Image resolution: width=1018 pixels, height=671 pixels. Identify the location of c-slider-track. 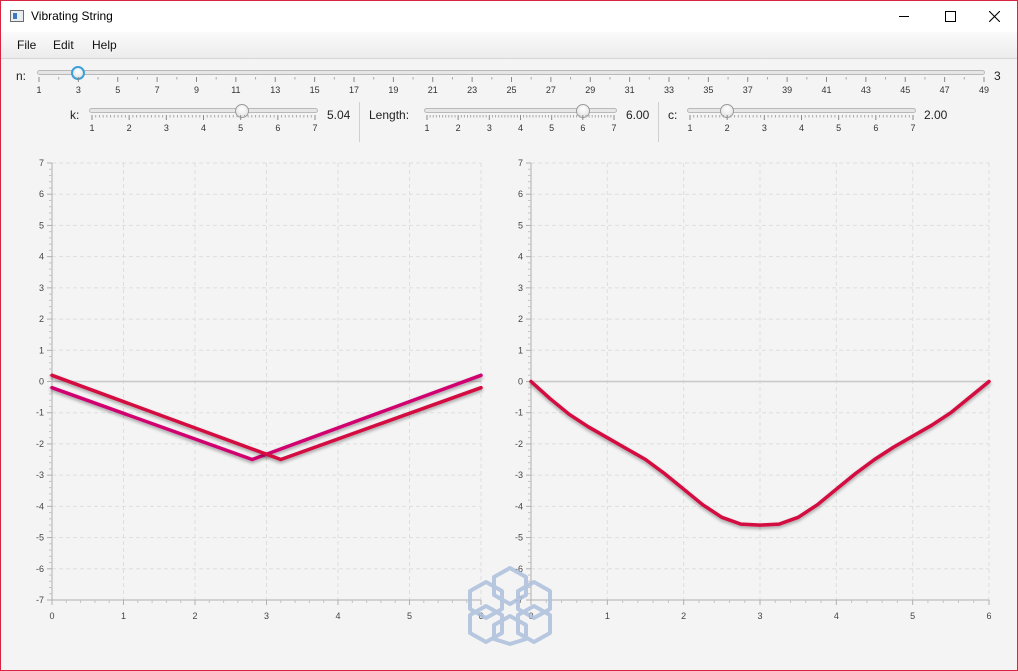
(801, 110).